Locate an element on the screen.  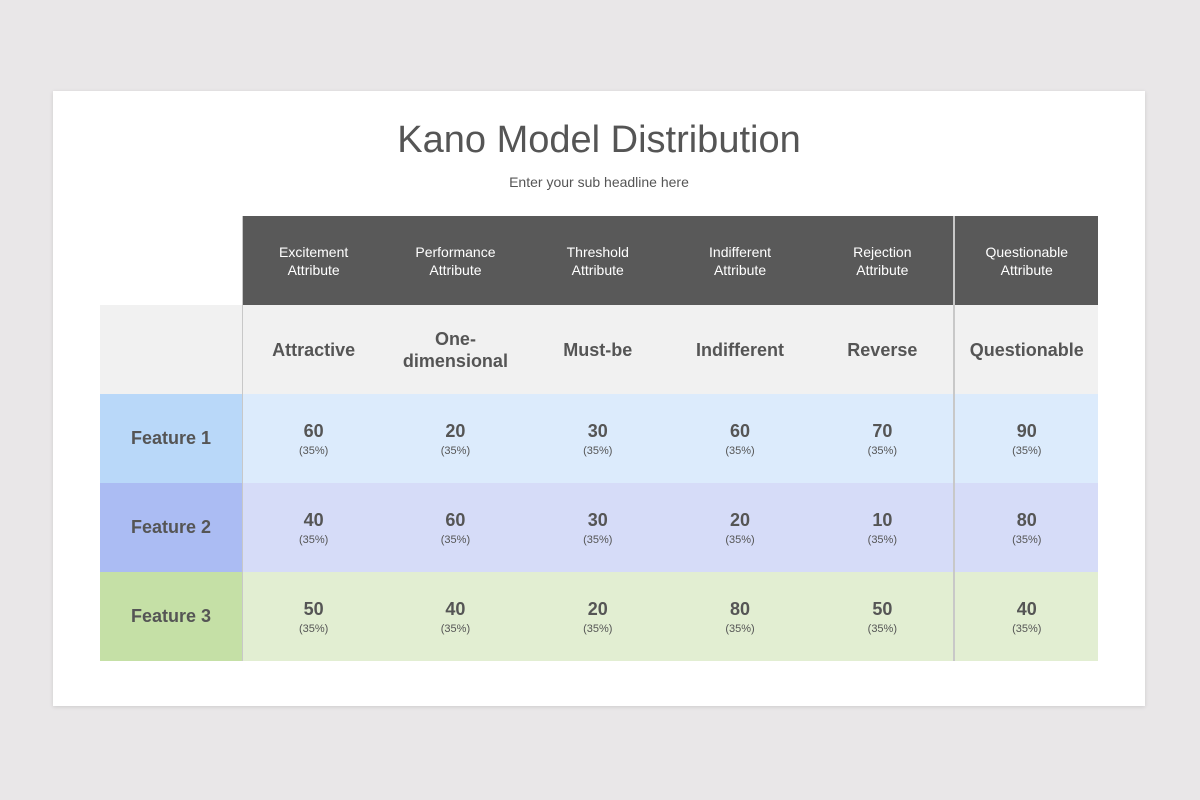
value: 70 is located at coordinates (882, 430).